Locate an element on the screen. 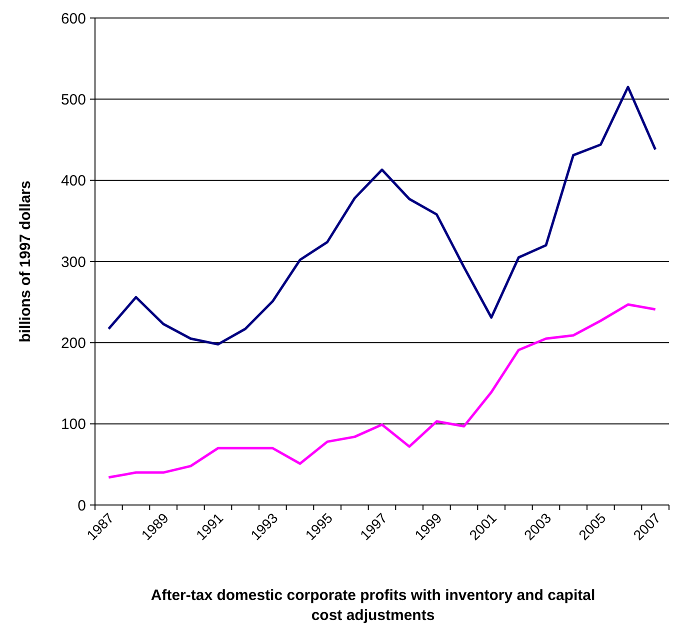 This screenshot has width=679, height=642. x-axis-title: After-tax domestic corporate profits with inventory and capital cost adjustments is located at coordinates (373, 605).